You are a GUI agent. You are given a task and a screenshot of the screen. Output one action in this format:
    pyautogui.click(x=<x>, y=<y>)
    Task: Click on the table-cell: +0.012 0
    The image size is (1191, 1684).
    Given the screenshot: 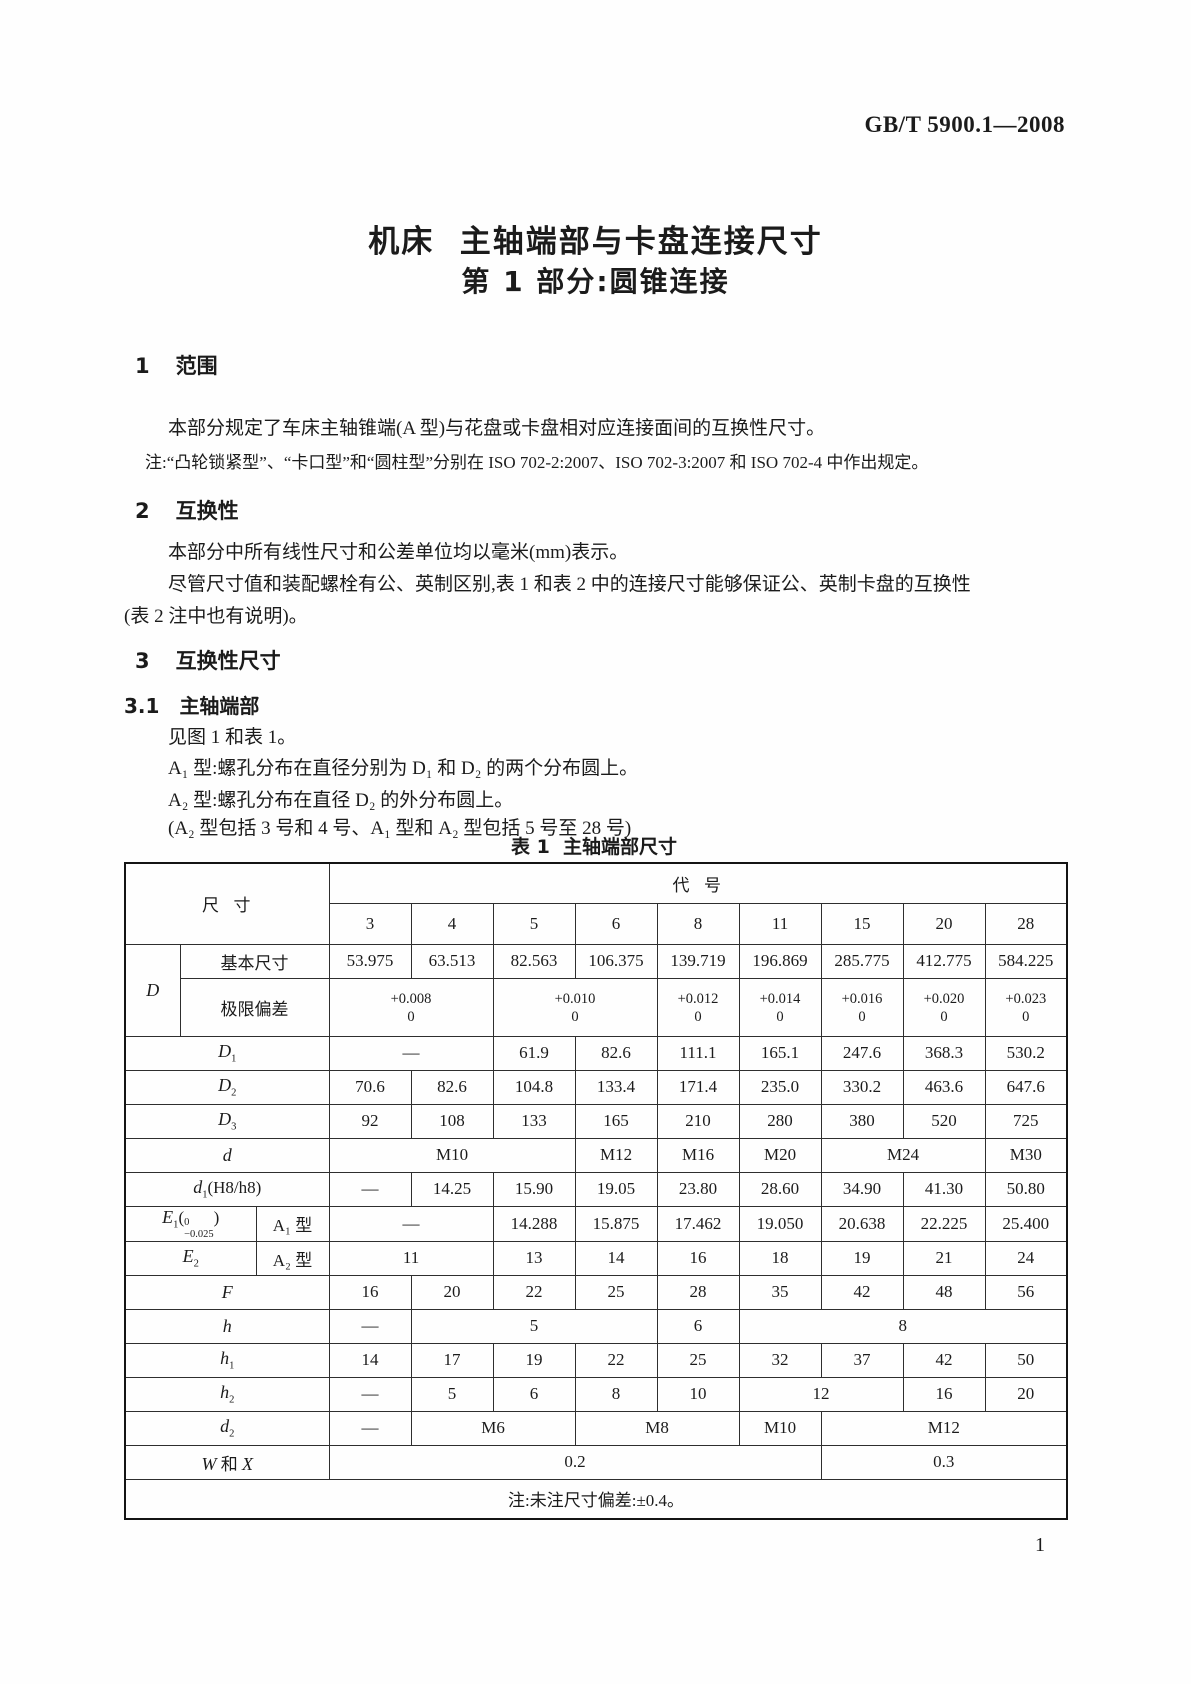 What is the action you would take?
    pyautogui.click(x=698, y=1007)
    